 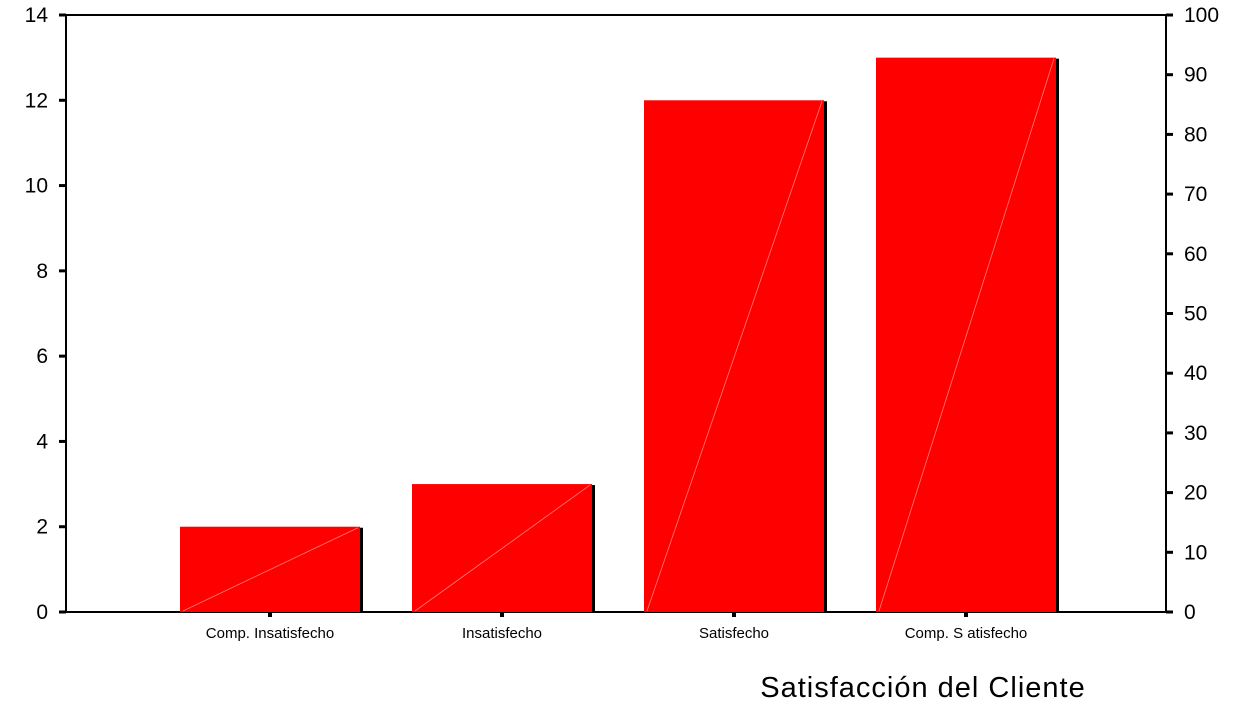 What do you see at coordinates (42, 271) in the screenshot?
I see `left-tick-label: 8` at bounding box center [42, 271].